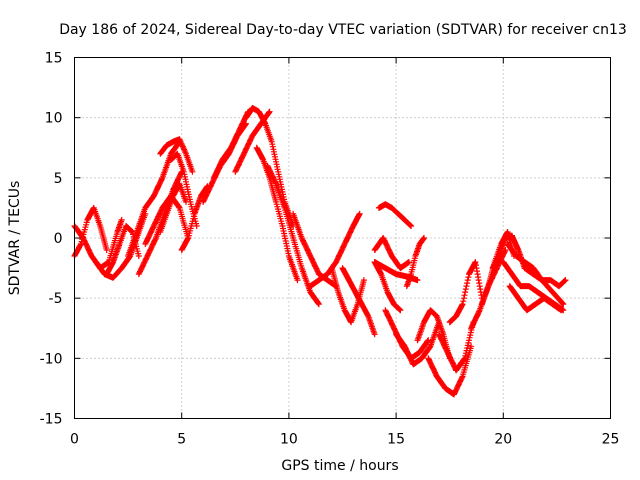 Image resolution: width=640 pixels, height=480 pixels. What do you see at coordinates (339, 466) in the screenshot?
I see `x-axis-label: GPS time / hours` at bounding box center [339, 466].